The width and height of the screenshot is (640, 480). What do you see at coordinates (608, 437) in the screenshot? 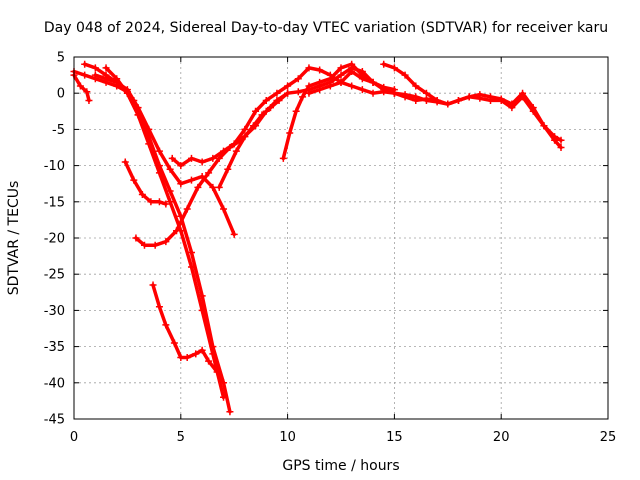
I see `x-tick-label: 25` at bounding box center [608, 437].